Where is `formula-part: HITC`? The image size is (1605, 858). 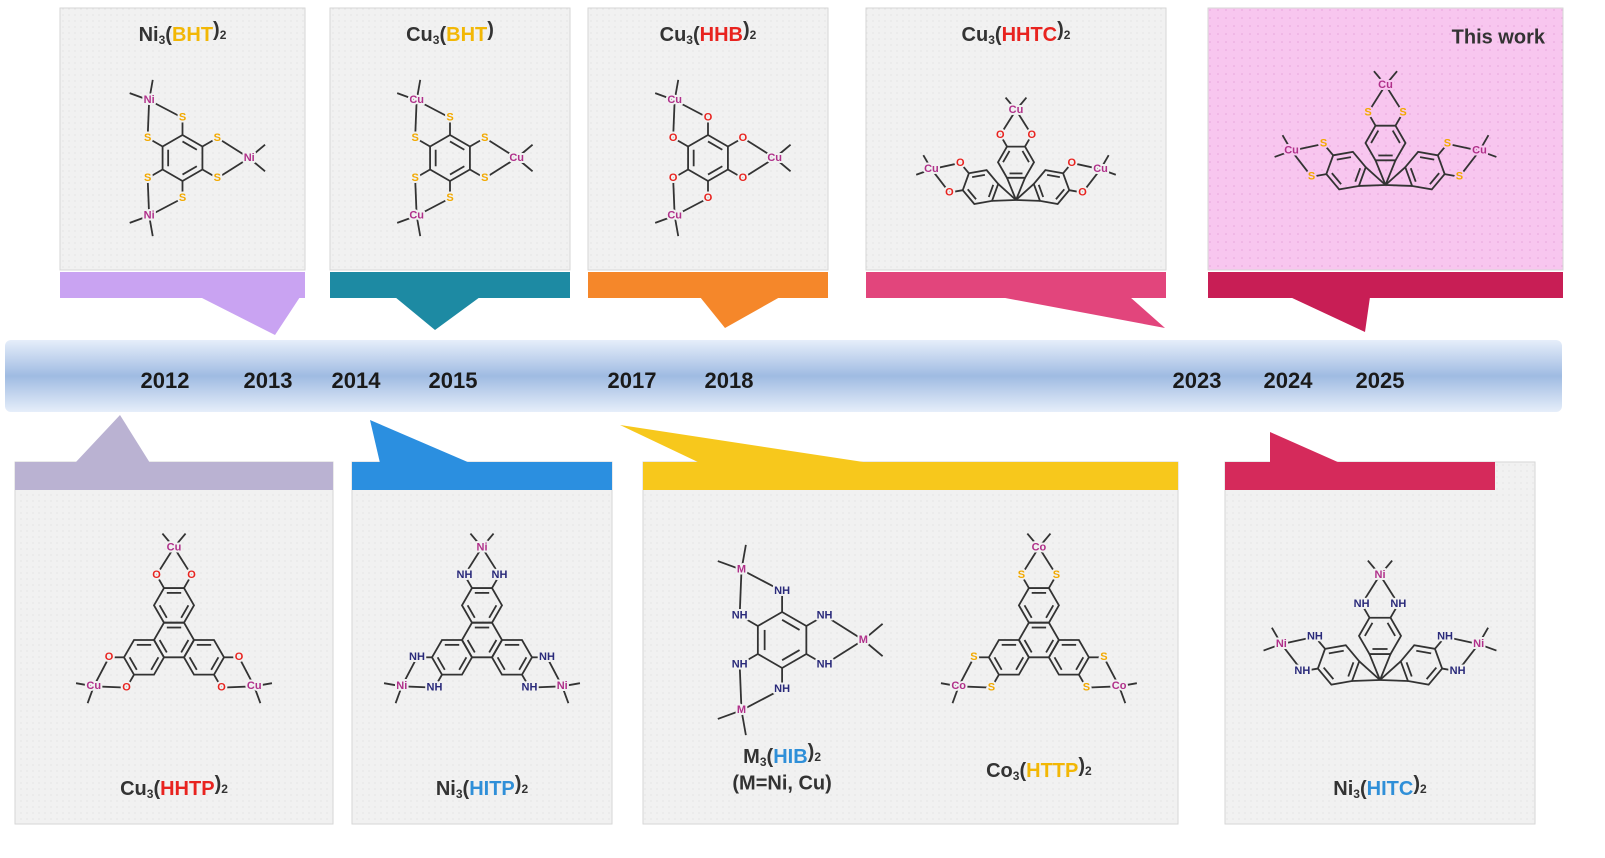 formula-part: HITC is located at coordinates (1390, 789).